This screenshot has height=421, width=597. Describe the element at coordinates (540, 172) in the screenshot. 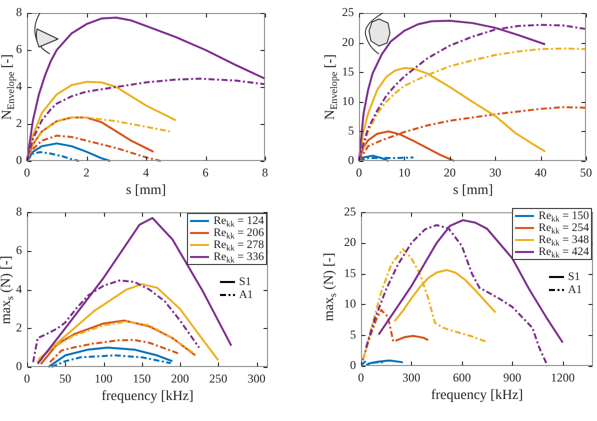

I see `x-tick-label: 40` at that location.